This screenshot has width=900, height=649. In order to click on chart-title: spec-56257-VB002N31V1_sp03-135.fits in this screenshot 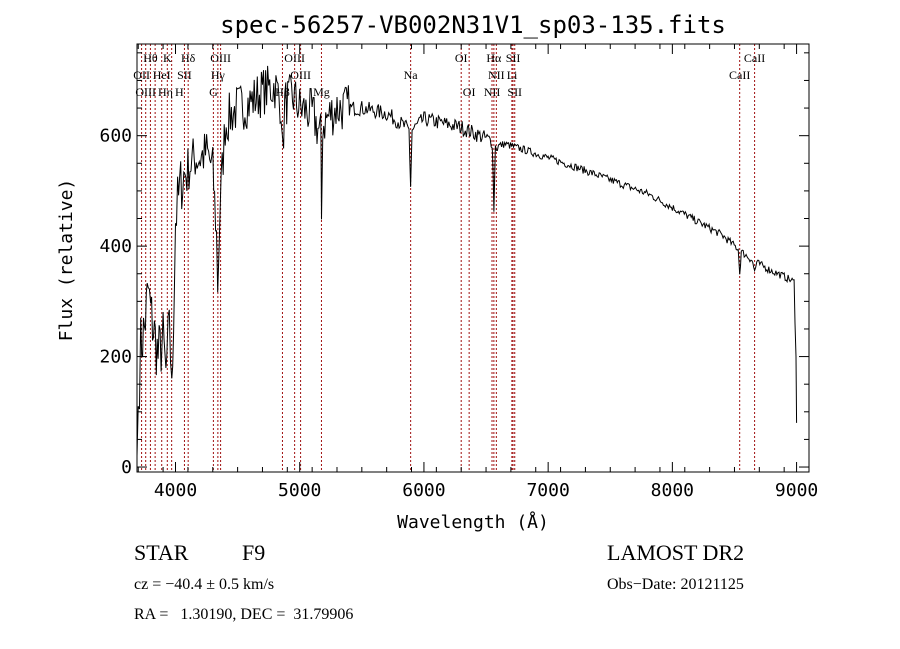, I will do `click(473, 25)`.